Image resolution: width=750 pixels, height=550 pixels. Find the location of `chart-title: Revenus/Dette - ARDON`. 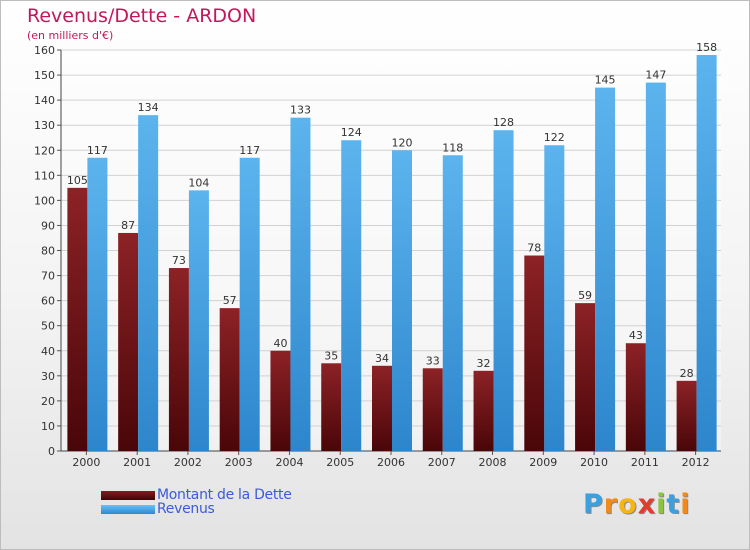

chart-title: Revenus/Dette - ARDON is located at coordinates (142, 16).